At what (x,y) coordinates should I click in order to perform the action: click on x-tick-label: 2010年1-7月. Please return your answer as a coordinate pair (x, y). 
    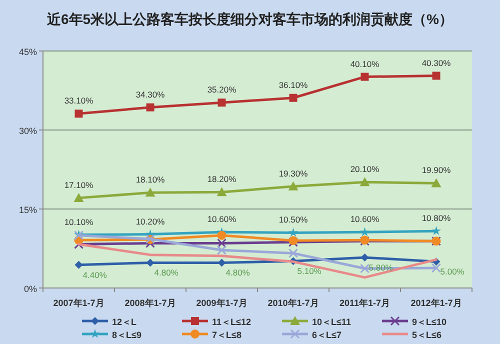
    Looking at the image, I should click on (293, 303).